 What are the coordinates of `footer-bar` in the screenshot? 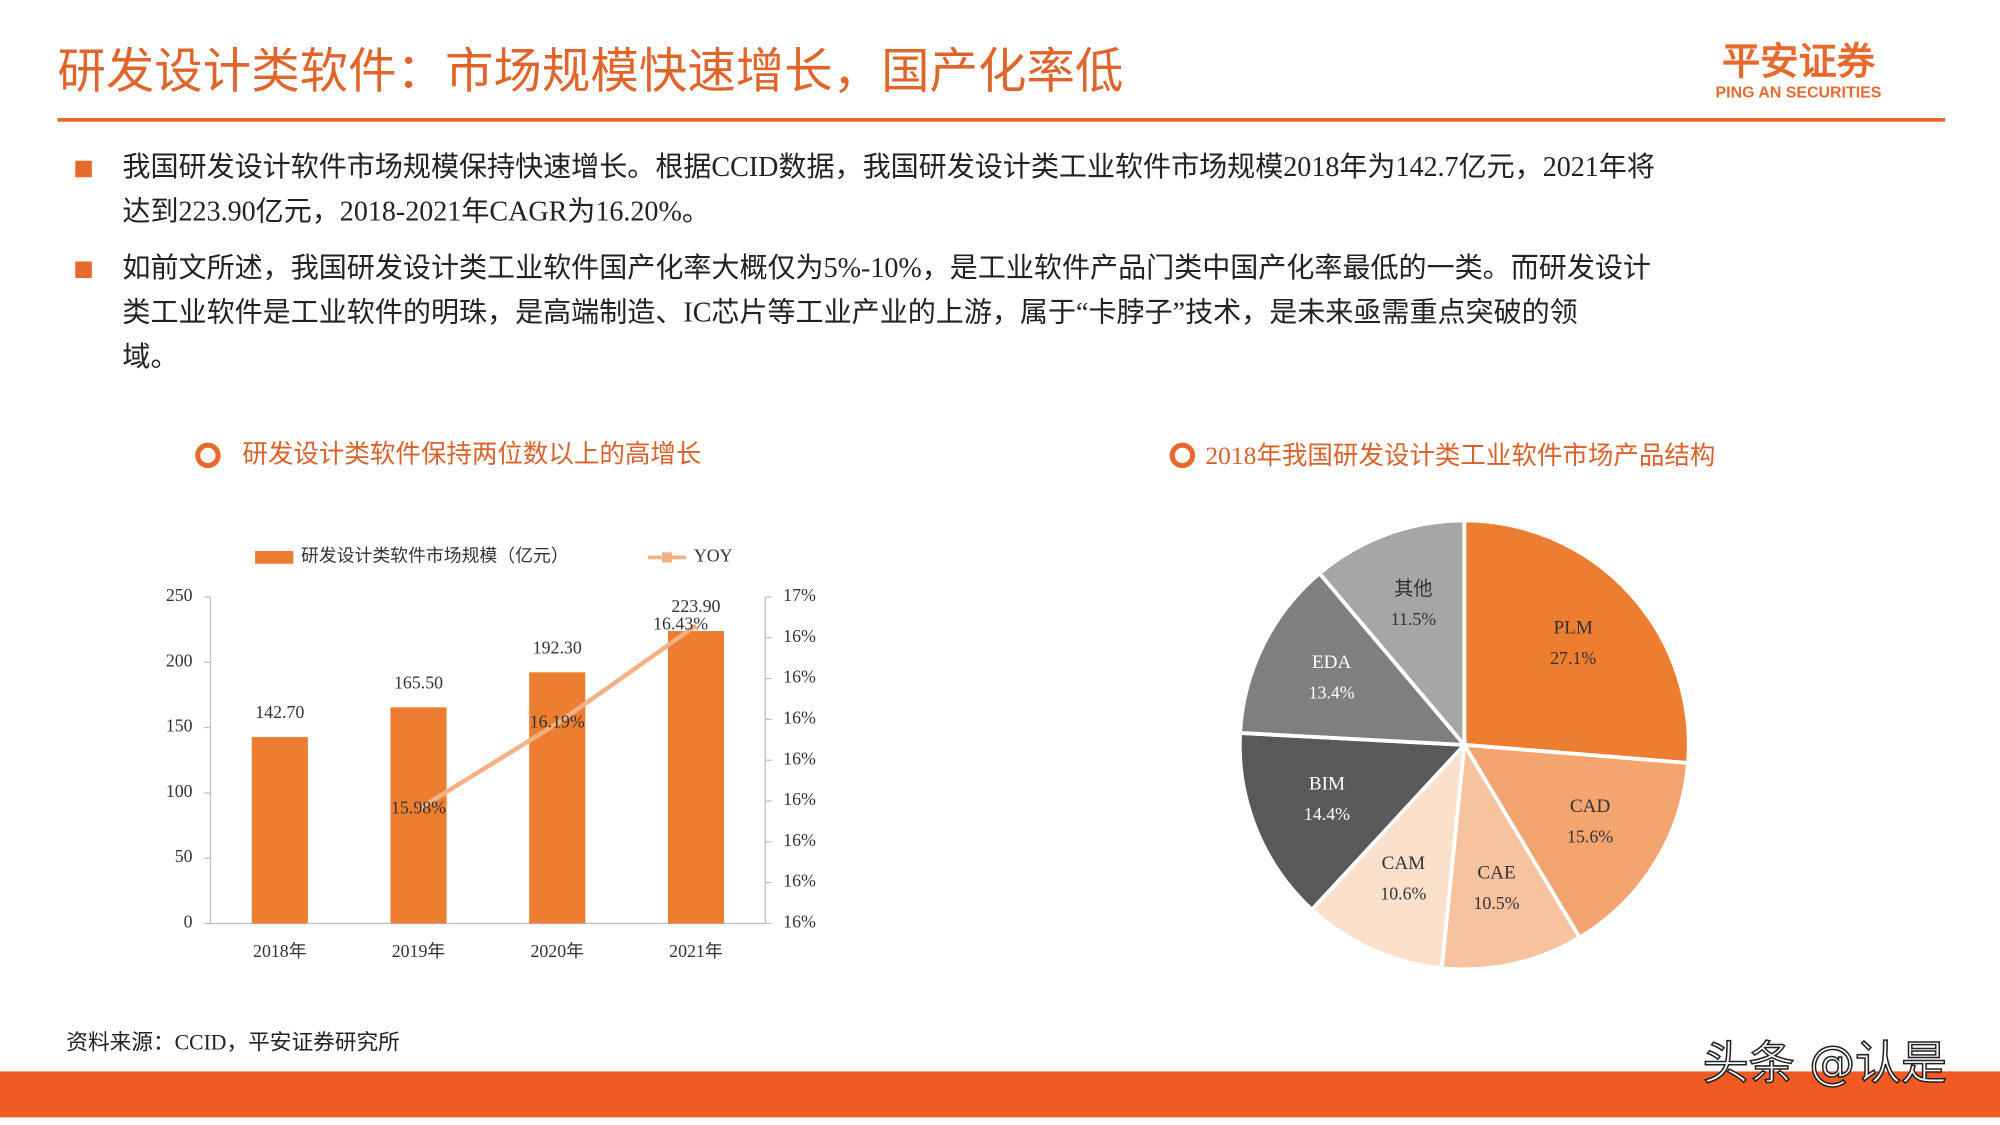 It's located at (1000, 1094).